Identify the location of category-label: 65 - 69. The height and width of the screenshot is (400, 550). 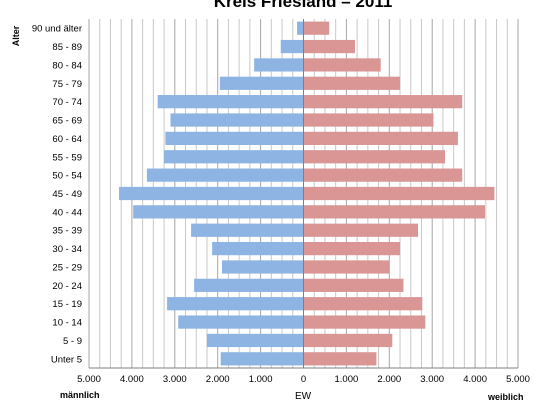
(67, 121).